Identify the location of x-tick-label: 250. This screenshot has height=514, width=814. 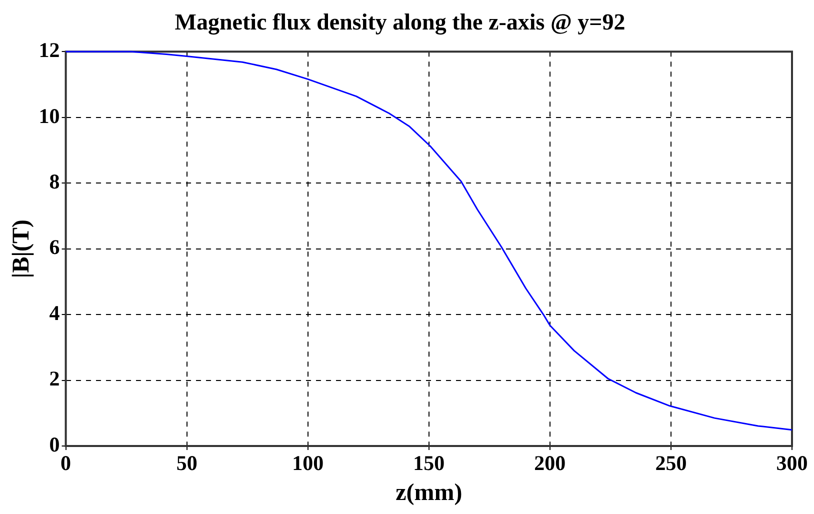
(671, 463).